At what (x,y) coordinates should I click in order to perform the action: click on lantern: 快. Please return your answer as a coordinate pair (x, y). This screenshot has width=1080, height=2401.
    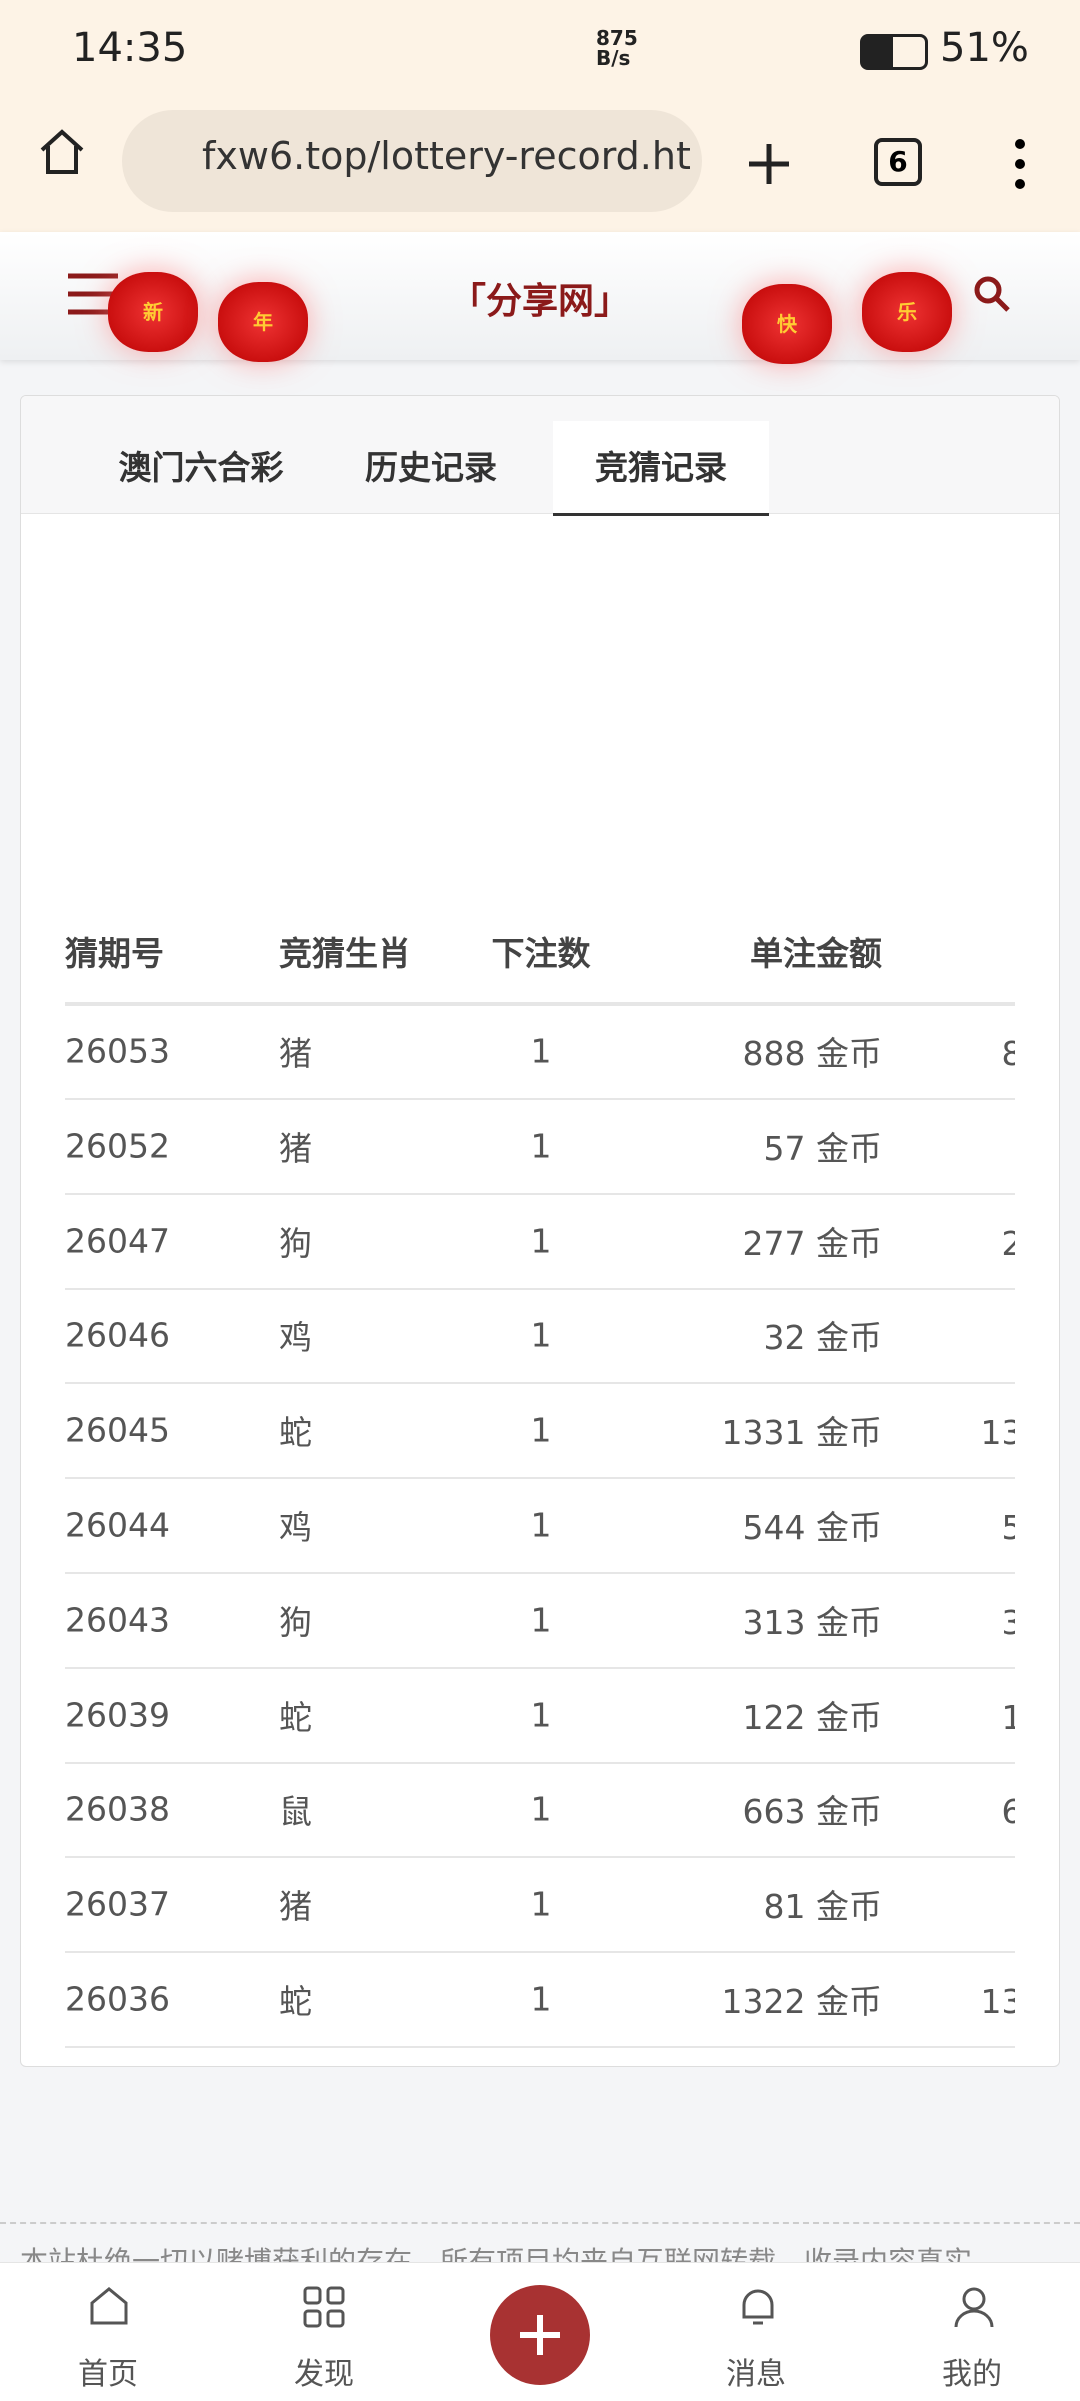
    Looking at the image, I should click on (787, 324).